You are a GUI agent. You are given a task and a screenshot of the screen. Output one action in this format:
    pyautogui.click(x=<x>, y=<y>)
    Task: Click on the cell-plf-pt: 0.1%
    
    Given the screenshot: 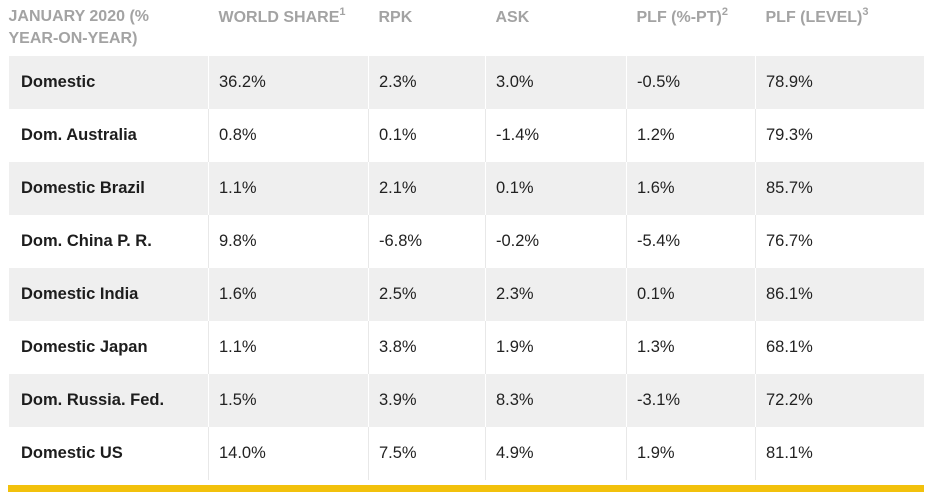 What is the action you would take?
    pyautogui.click(x=691, y=294)
    